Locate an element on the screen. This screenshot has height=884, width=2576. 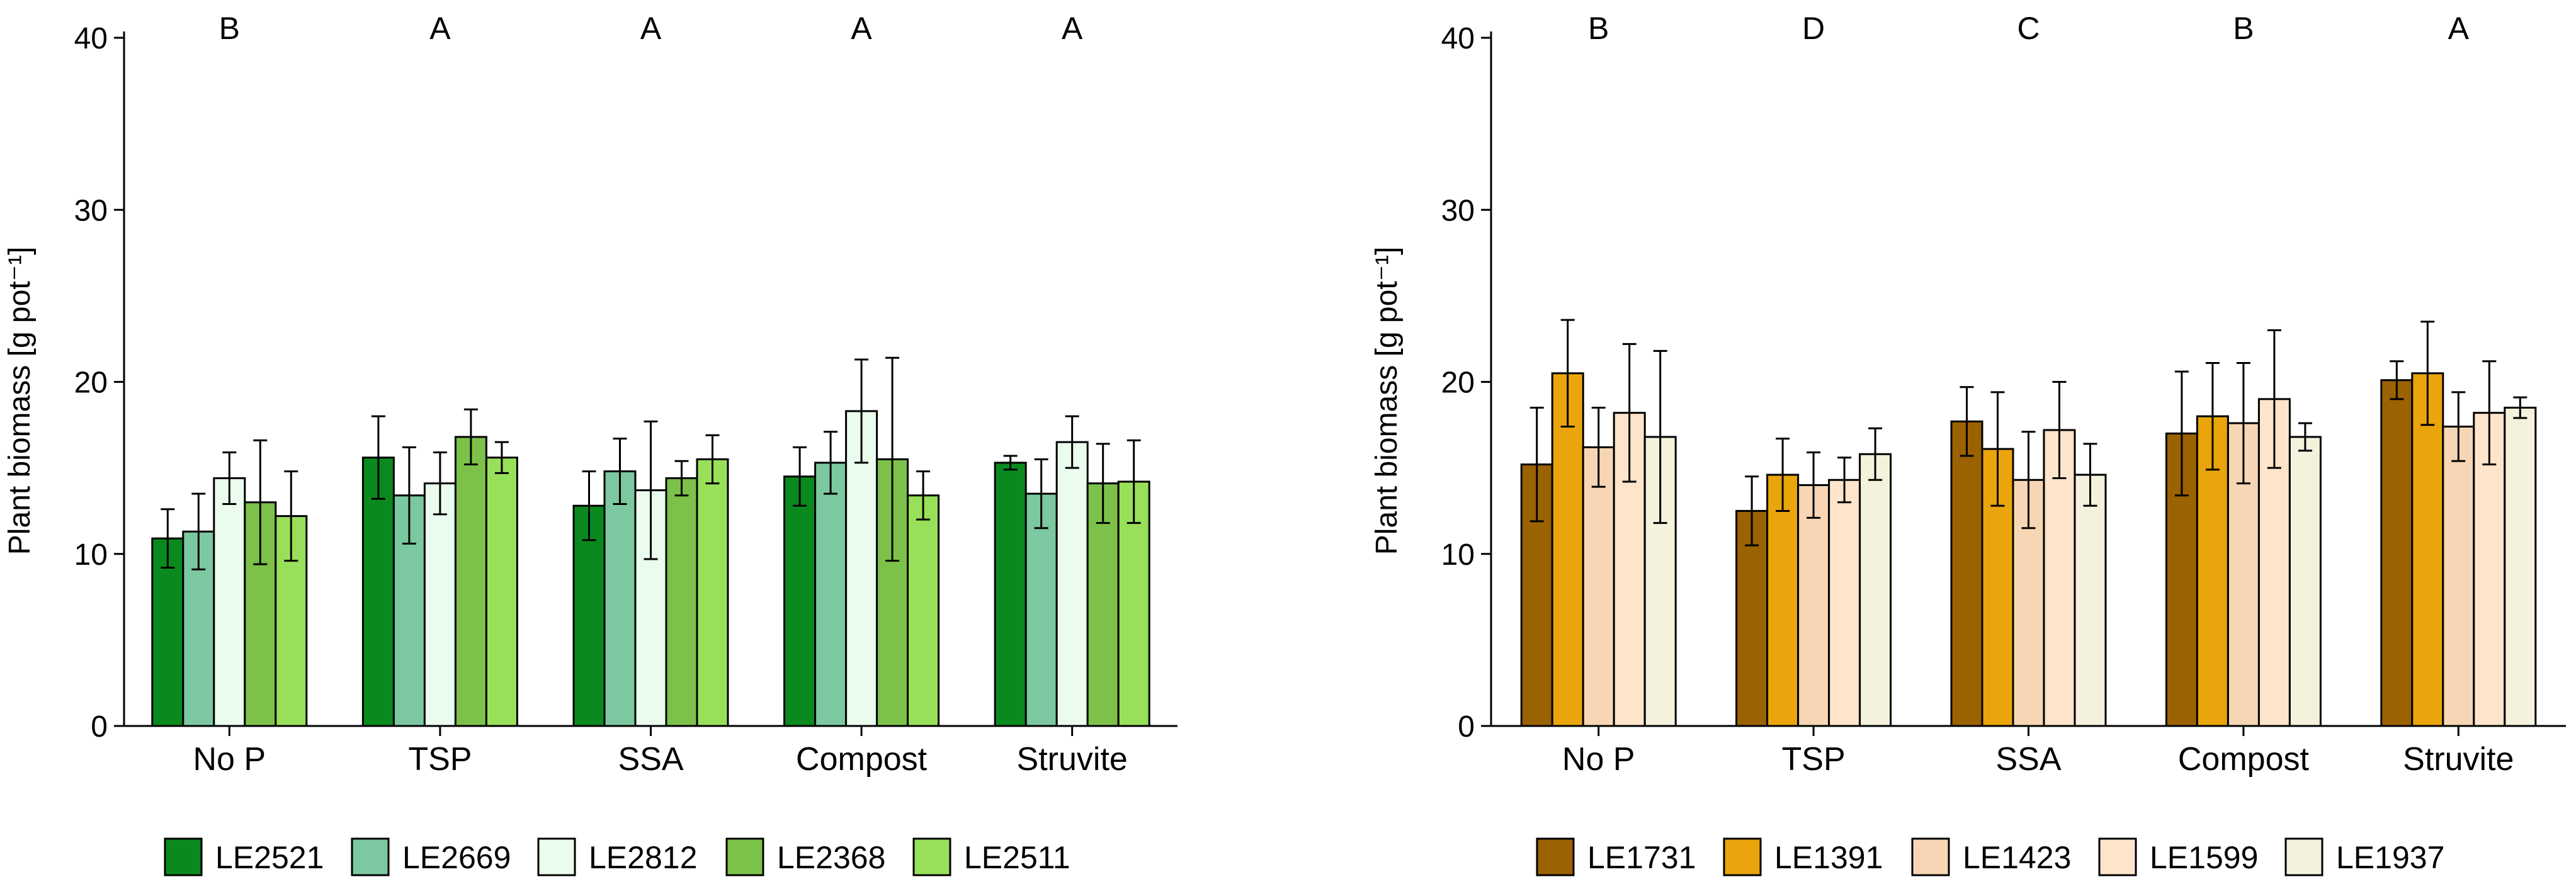
legend-label: LE2669 is located at coordinates (456, 857).